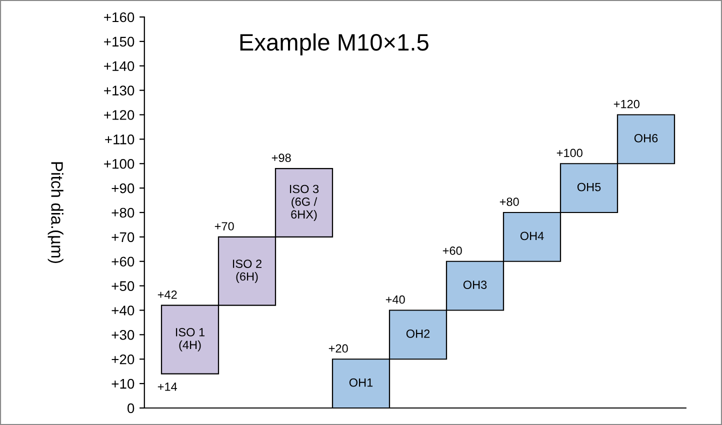  Describe the element at coordinates (190, 340) in the screenshot. I see `x-tick-label: ISO 1 (4H)` at that location.